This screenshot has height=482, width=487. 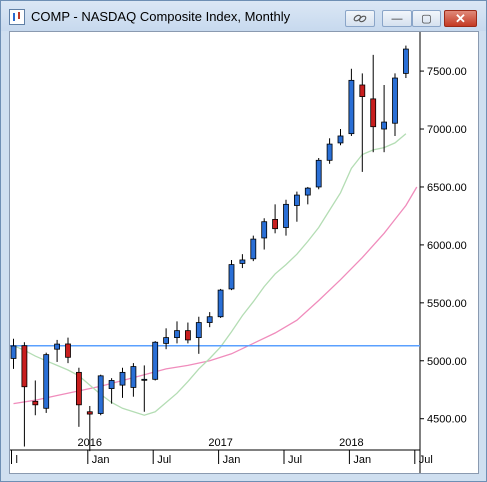 What do you see at coordinates (447, 246) in the screenshot?
I see `price-tick-label: 6000.00` at bounding box center [447, 246].